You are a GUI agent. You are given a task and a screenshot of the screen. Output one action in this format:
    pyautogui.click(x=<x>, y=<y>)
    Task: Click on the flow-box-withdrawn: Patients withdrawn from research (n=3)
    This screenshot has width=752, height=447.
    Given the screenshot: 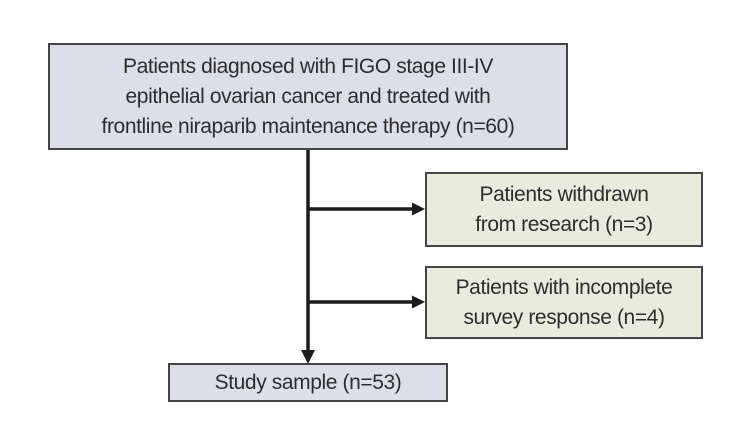 What is the action you would take?
    pyautogui.click(x=564, y=209)
    